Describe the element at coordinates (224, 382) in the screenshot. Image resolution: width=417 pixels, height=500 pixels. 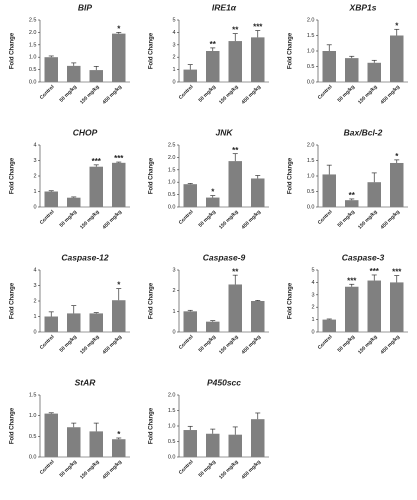
I see `panel-title: P450scc` at that location.